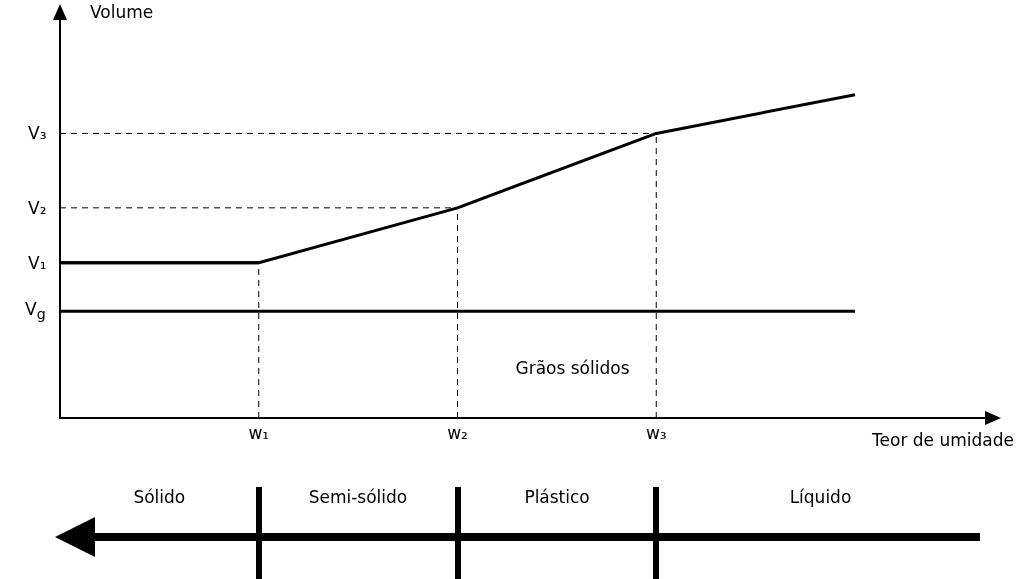  I want to click on x-tick-label: w₃, so click(656, 432).